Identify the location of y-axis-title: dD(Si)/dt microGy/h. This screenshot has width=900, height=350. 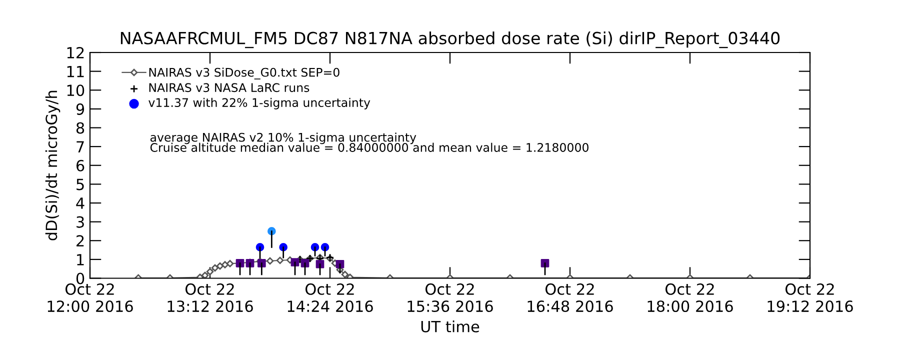
(52, 165).